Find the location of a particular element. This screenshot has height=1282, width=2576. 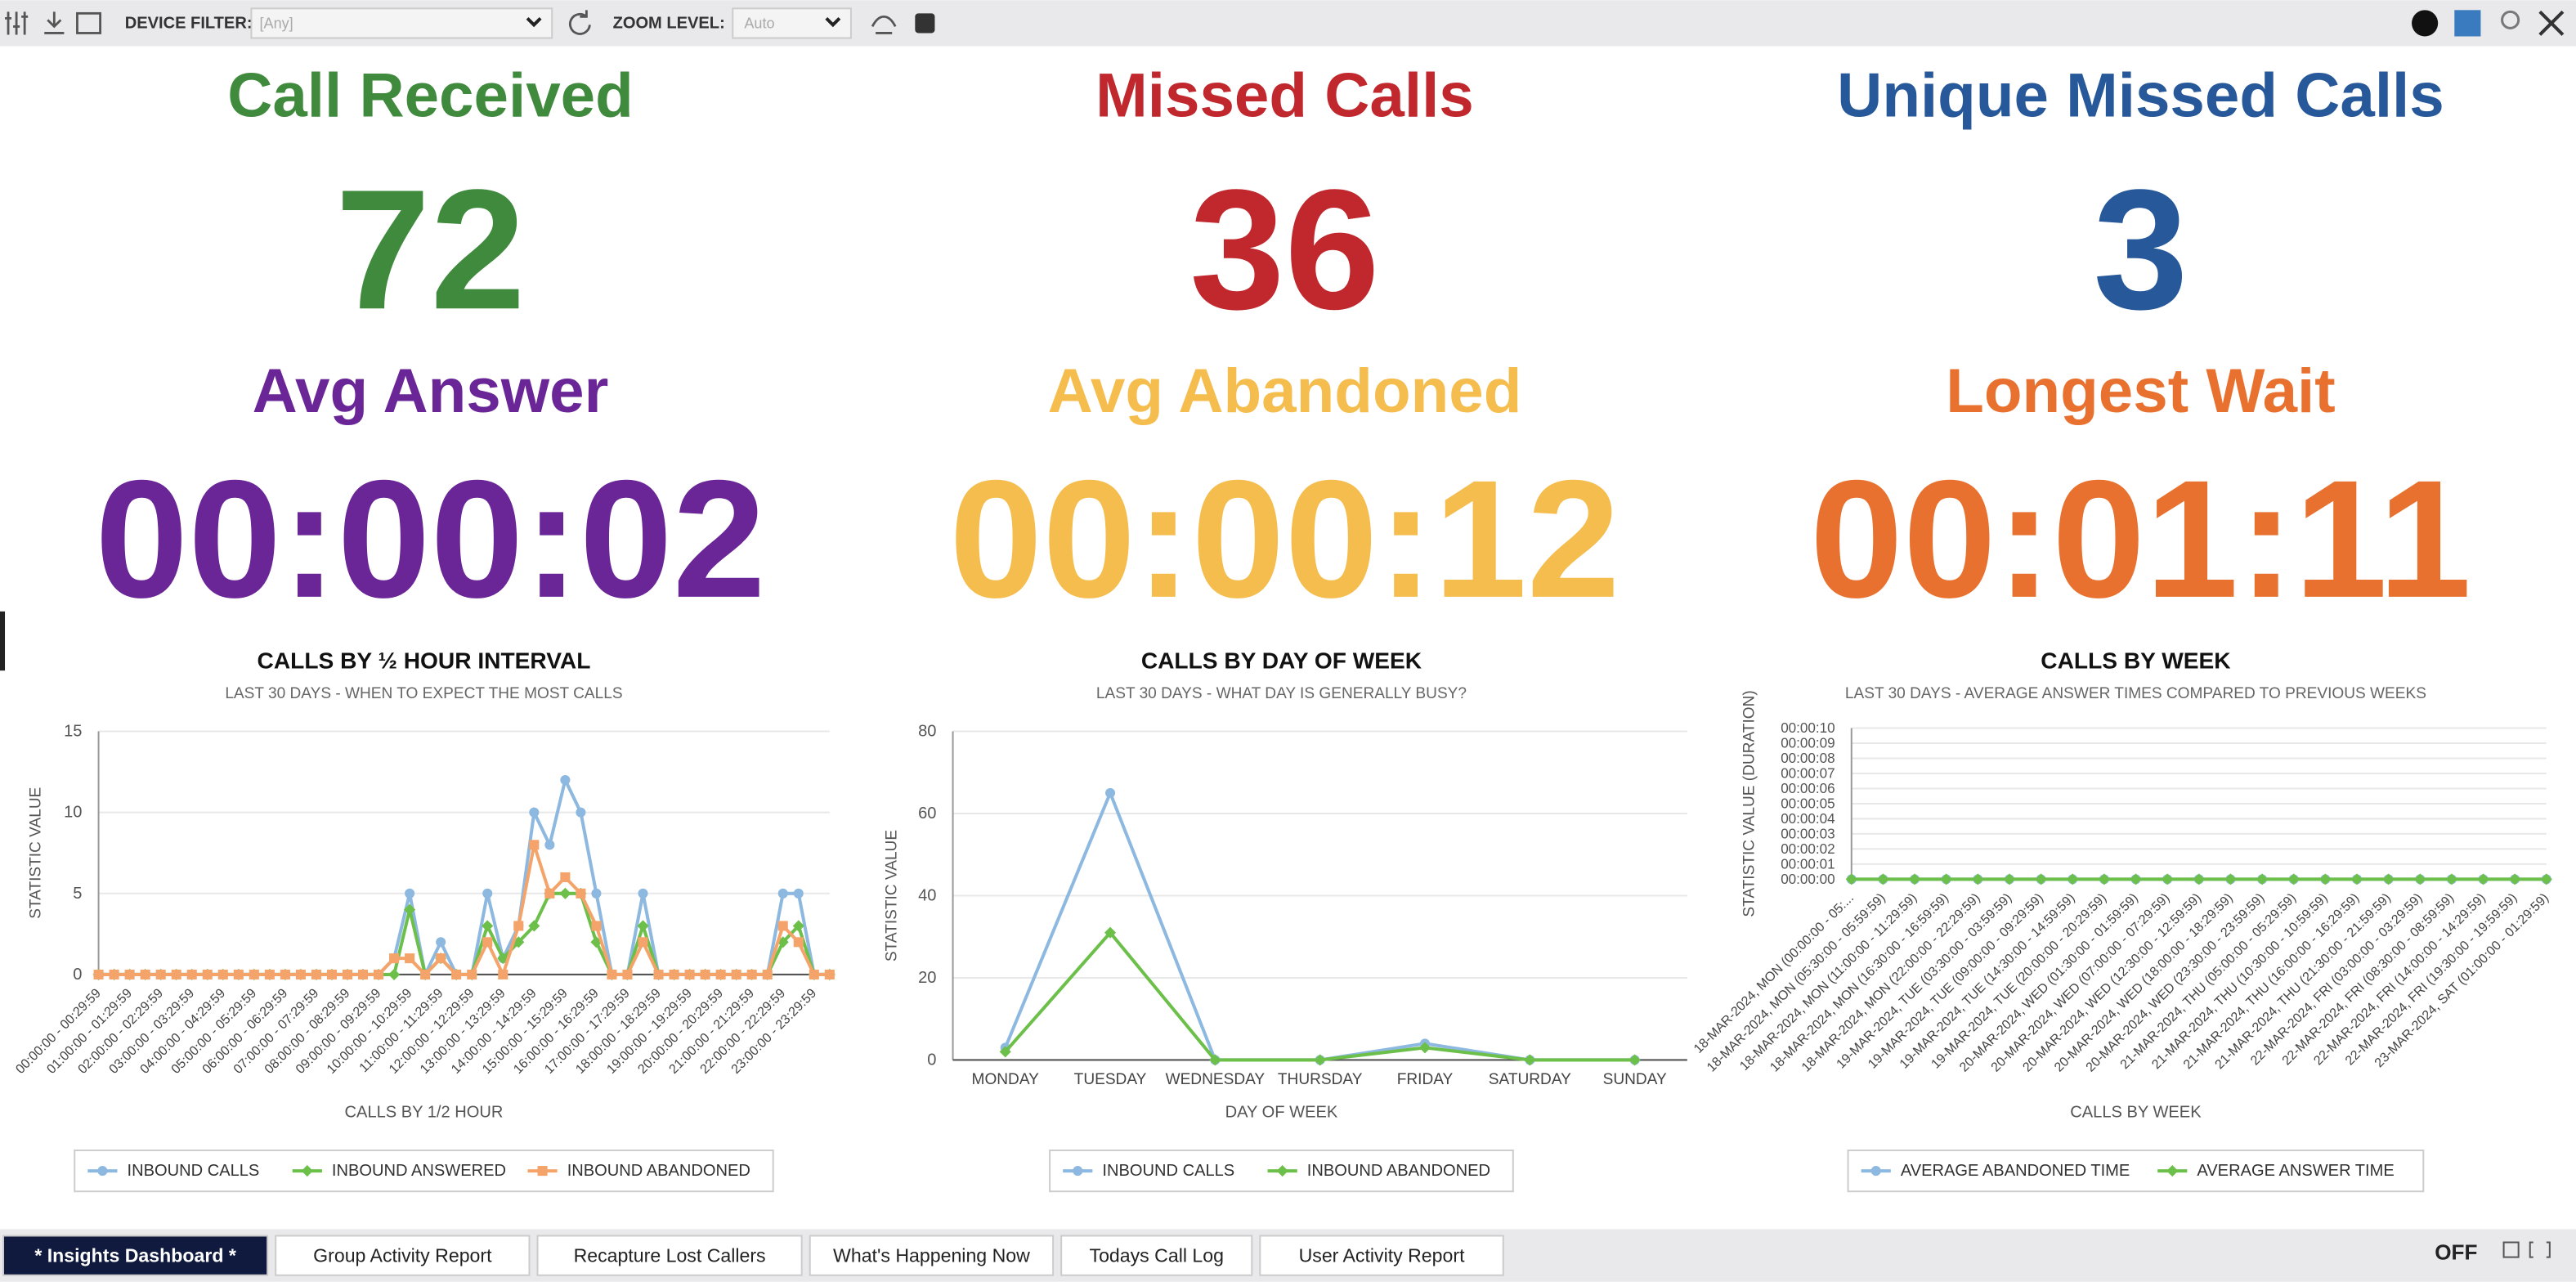

refresh-icon is located at coordinates (580, 22).